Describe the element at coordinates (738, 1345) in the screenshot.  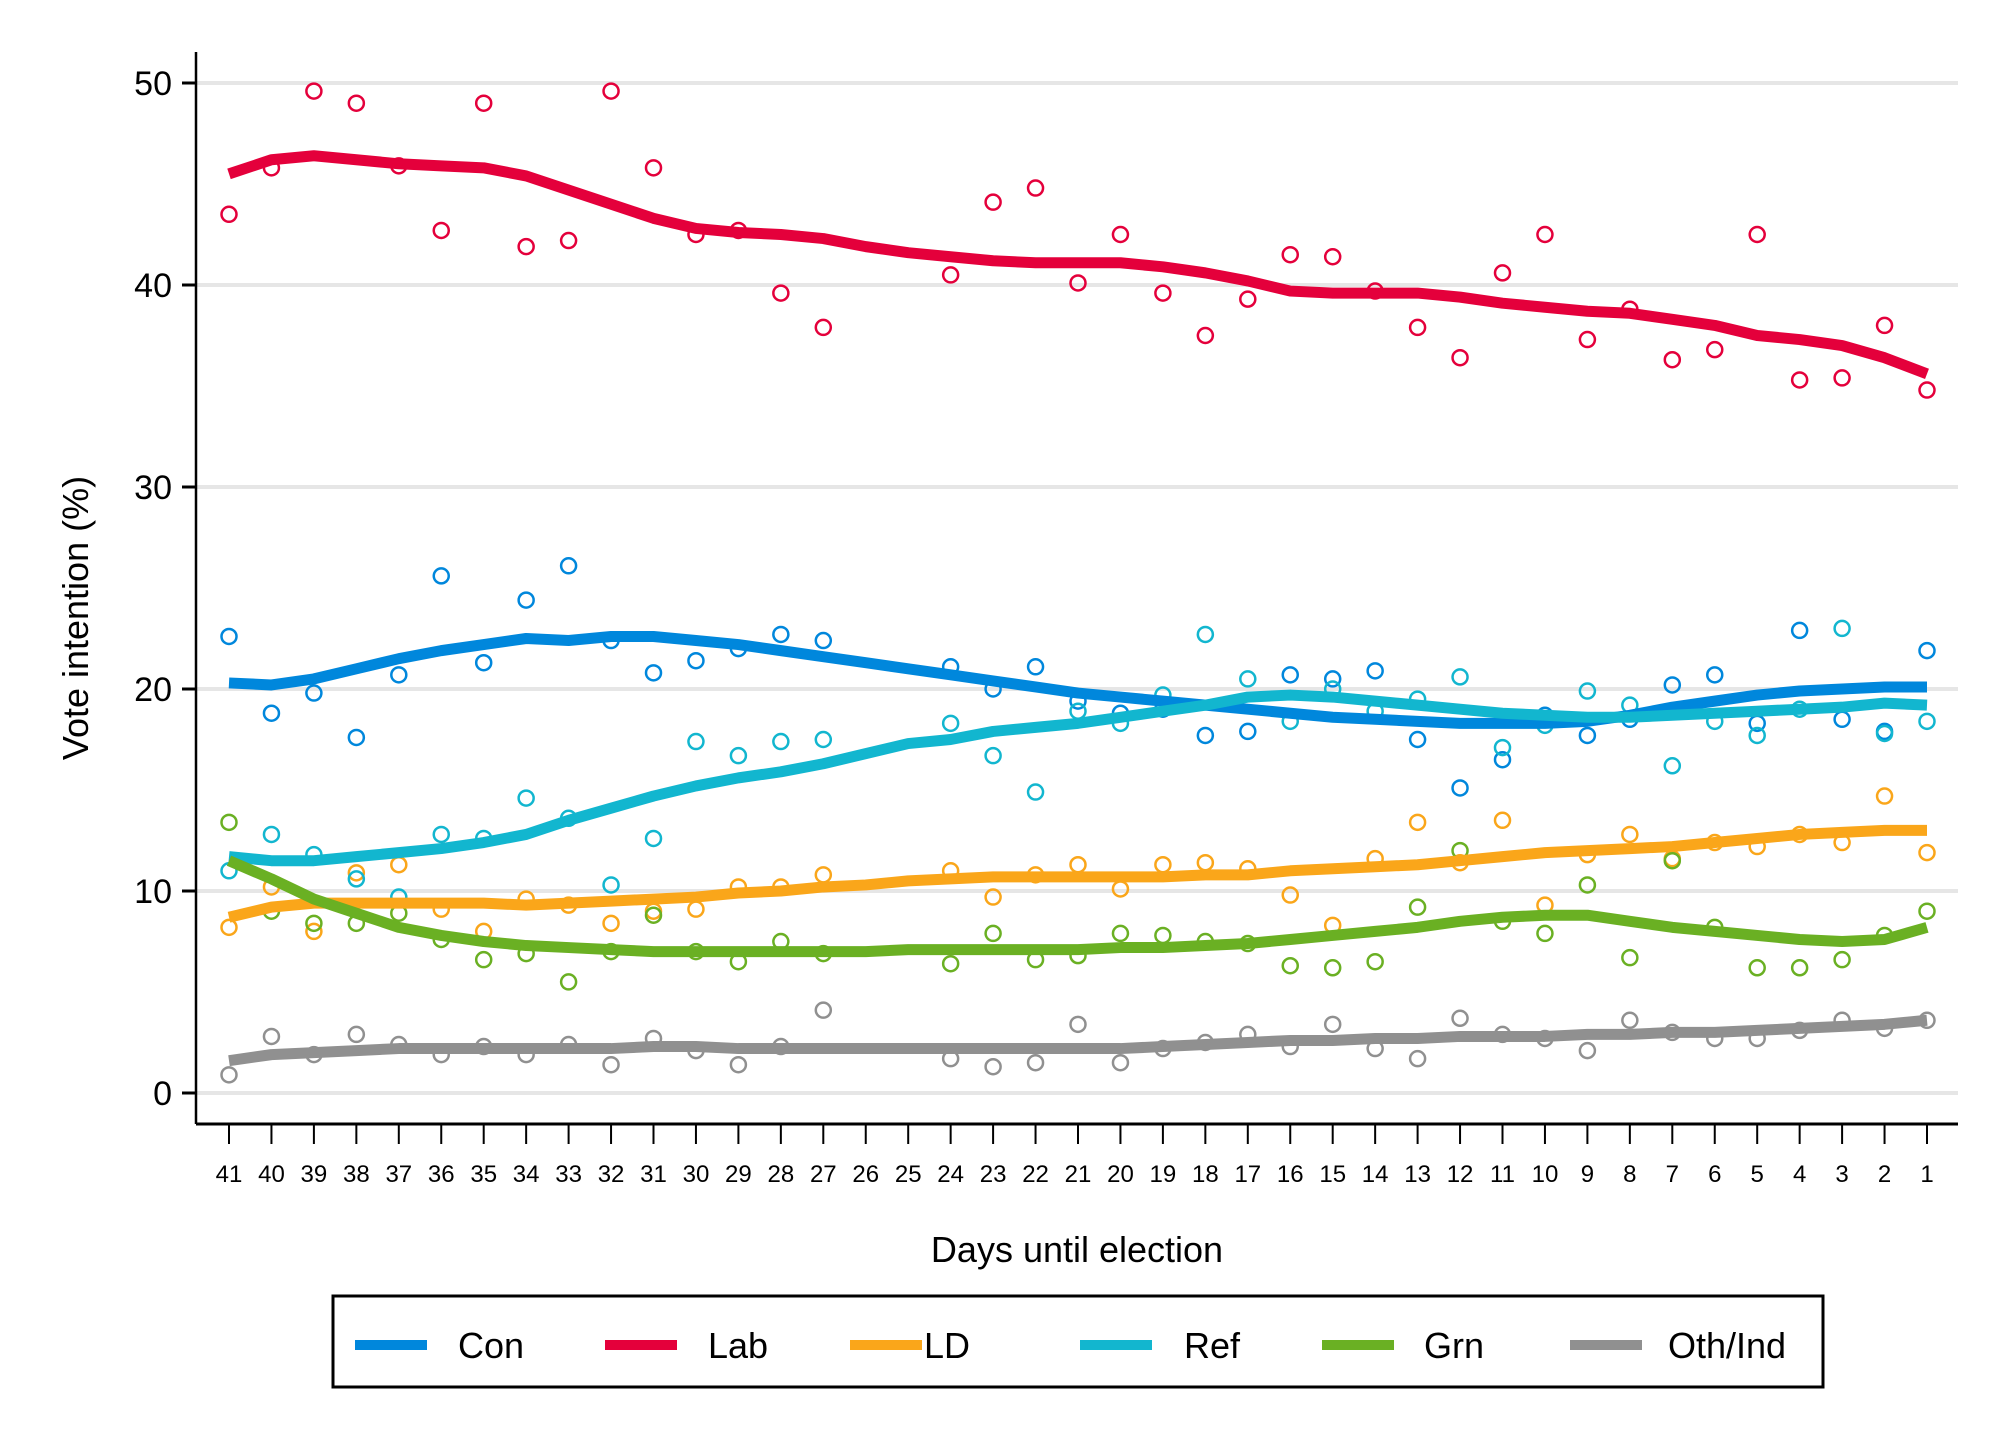
I see `legend-label: Lab` at that location.